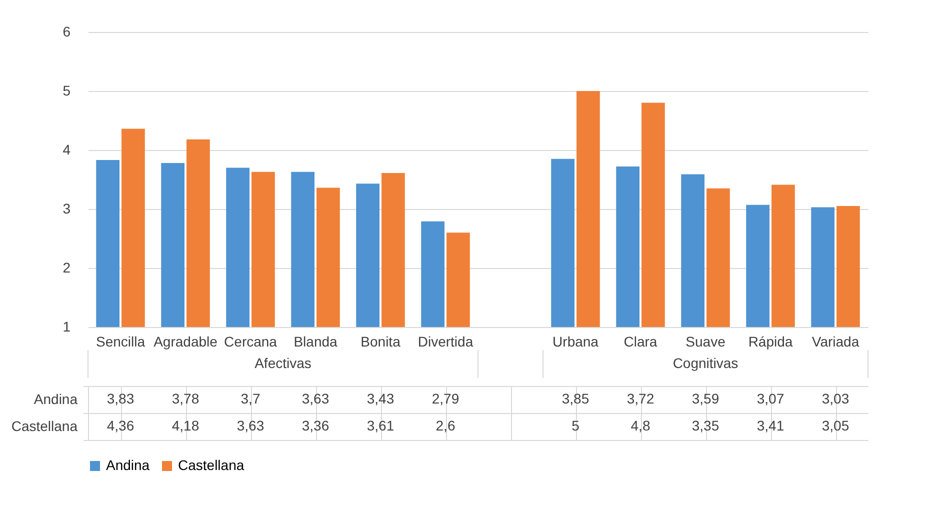  What do you see at coordinates (380, 398) in the screenshot?
I see `data-label: 3,43` at bounding box center [380, 398].